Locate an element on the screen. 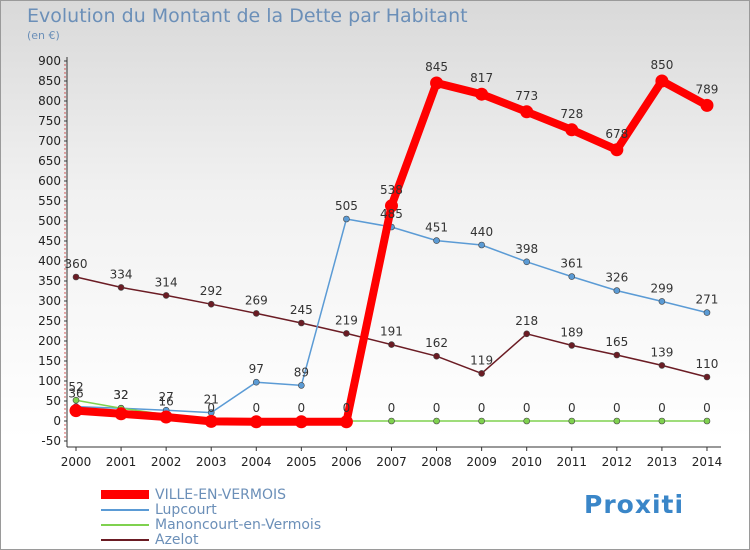  y-tick-label: 750 is located at coordinates (49, 121).